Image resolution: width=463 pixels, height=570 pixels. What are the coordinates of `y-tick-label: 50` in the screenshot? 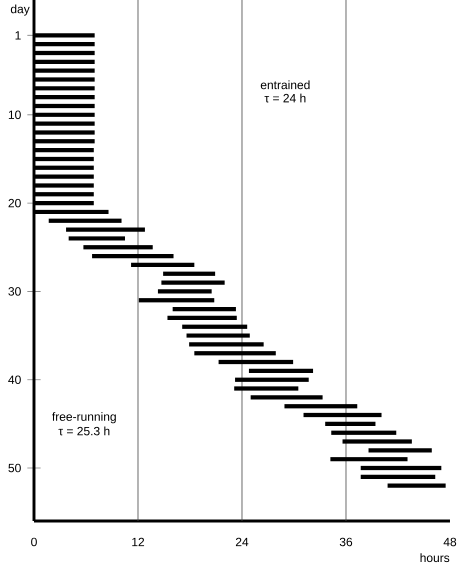 It's located at (14, 468).